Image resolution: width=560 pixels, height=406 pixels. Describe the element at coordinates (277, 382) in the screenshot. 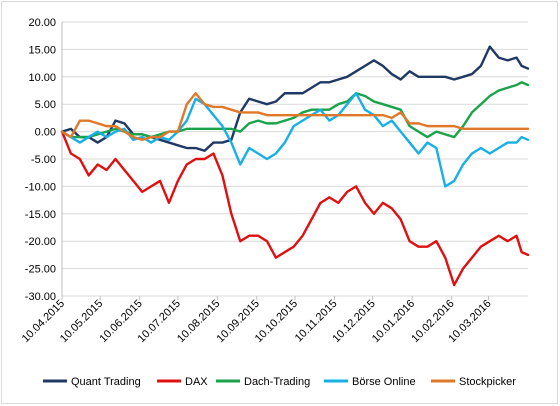

I see `legend-label: Dach-Trading` at that location.